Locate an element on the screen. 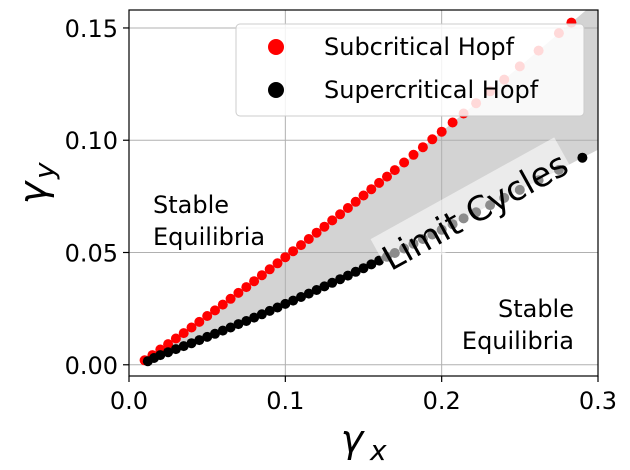 The width and height of the screenshot is (630, 470). x-axis-label-main: γ is located at coordinates (353, 439).